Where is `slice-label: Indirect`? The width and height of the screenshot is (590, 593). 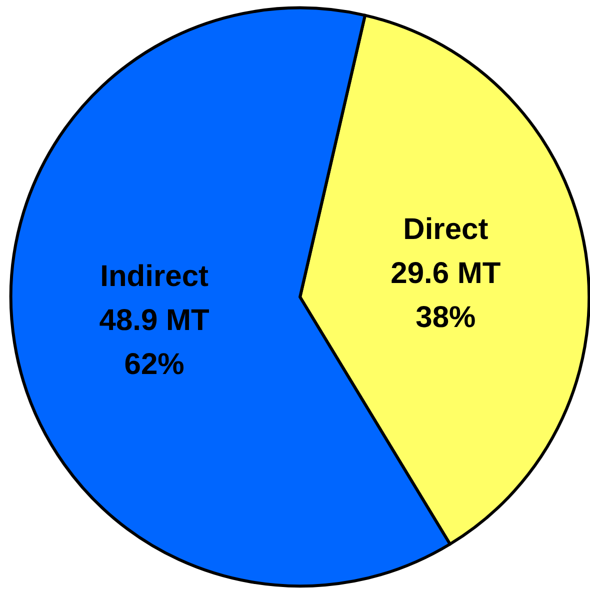 slice-label: Indirect is located at coordinates (154, 276).